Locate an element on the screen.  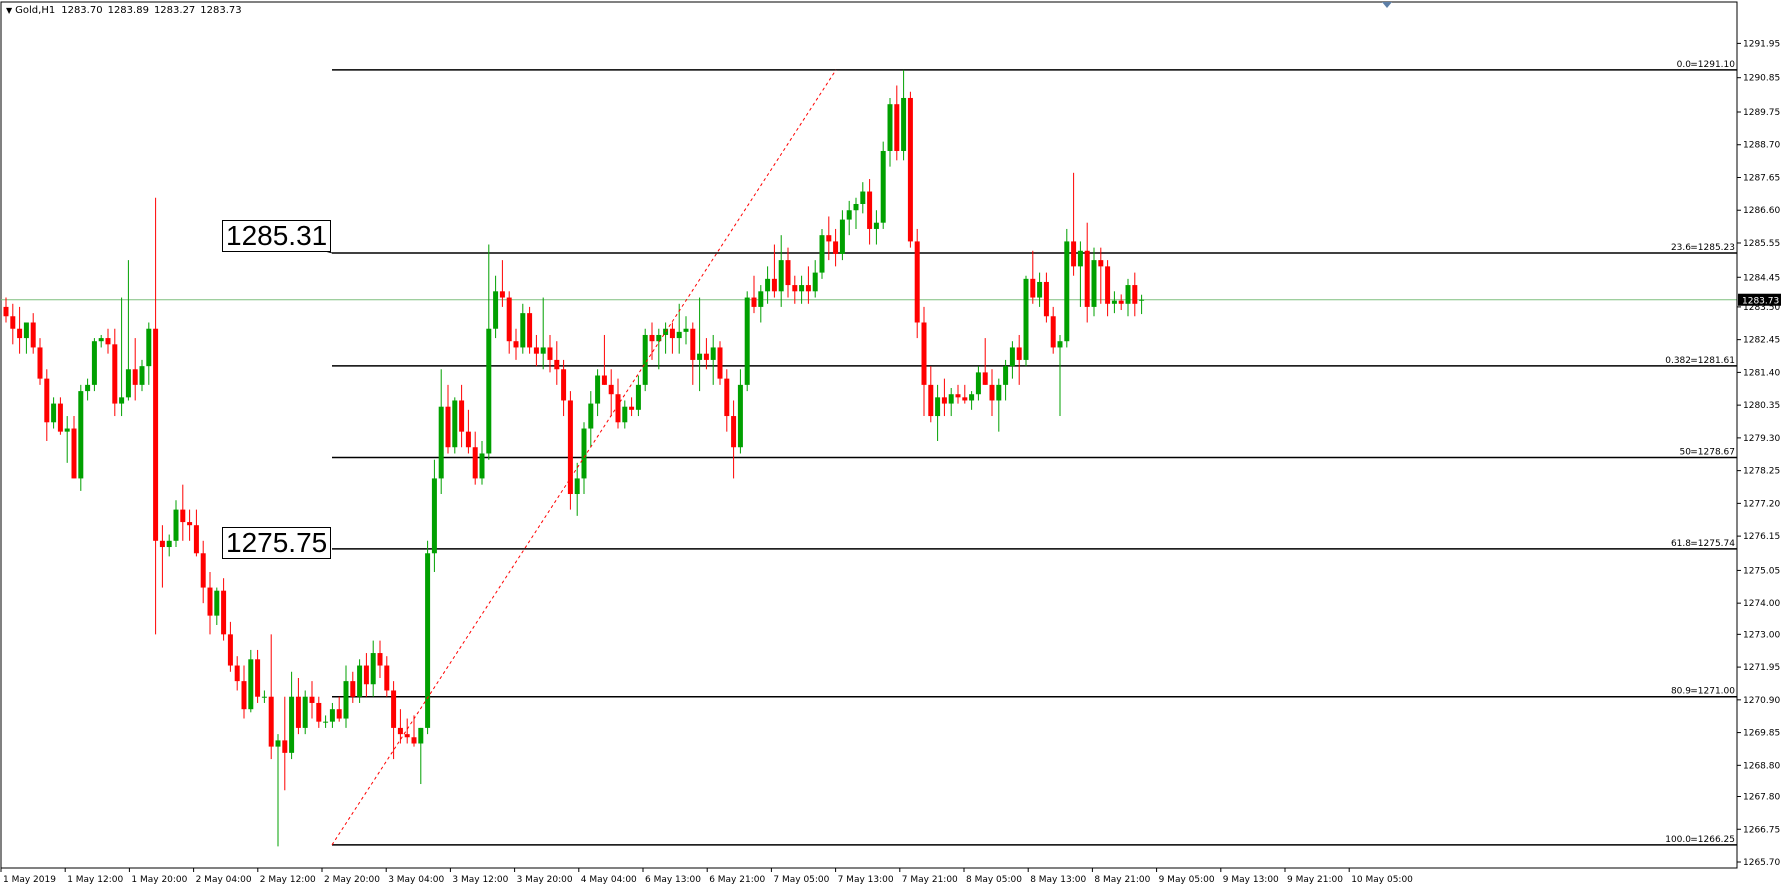
price-annotation-lower: 1275.75 is located at coordinates (277, 543).